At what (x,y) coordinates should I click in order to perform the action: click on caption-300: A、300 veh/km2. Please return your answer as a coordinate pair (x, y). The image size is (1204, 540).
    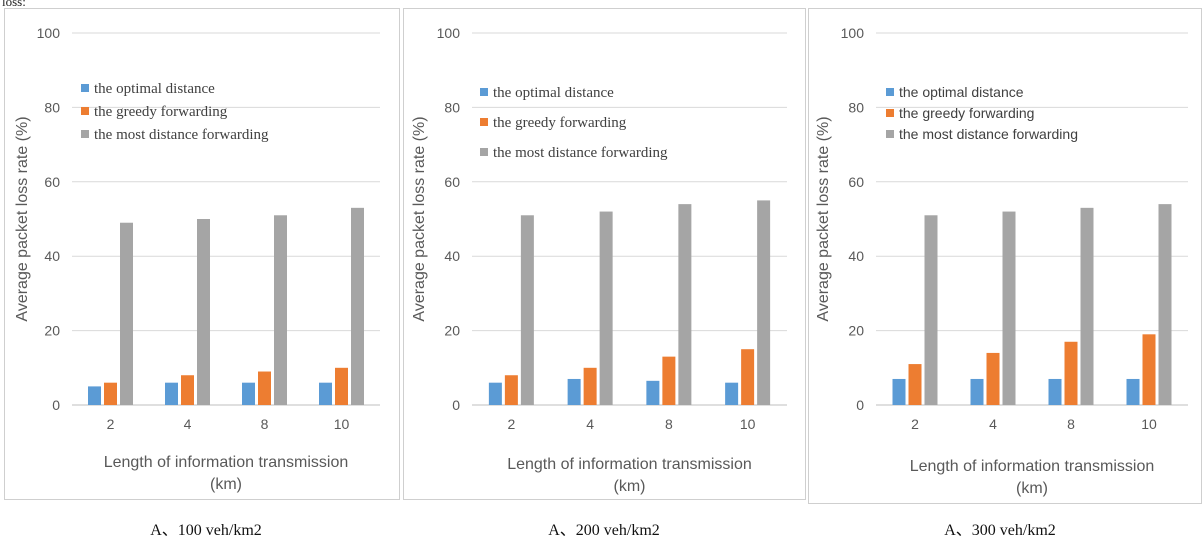
    Looking at the image, I should click on (1000, 530).